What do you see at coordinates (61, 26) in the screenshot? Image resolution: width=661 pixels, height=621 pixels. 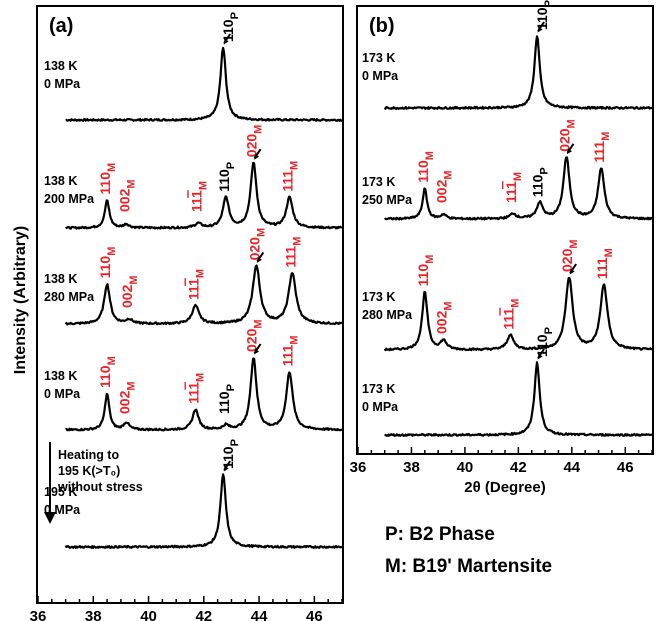 I see `panel-label: (a)` at bounding box center [61, 26].